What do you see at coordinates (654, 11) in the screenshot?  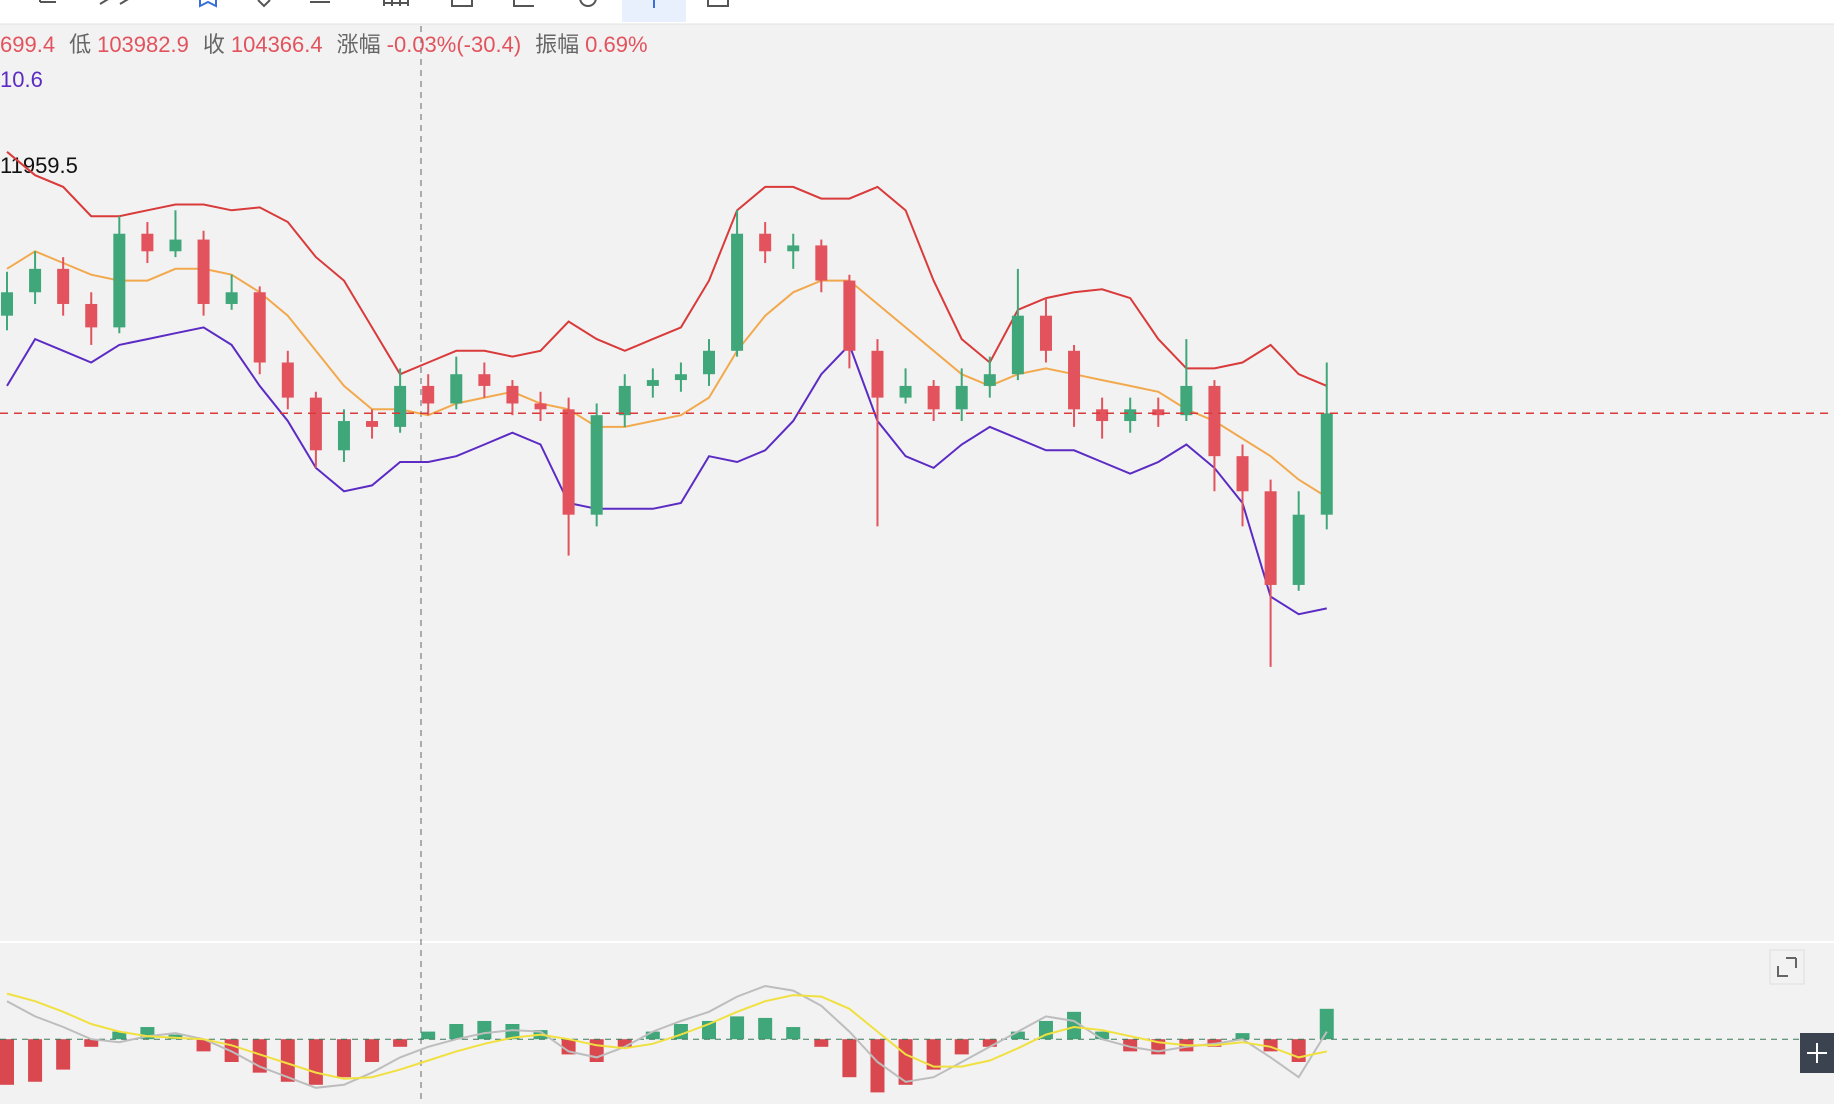 I see `toolbar-active-tool` at bounding box center [654, 11].